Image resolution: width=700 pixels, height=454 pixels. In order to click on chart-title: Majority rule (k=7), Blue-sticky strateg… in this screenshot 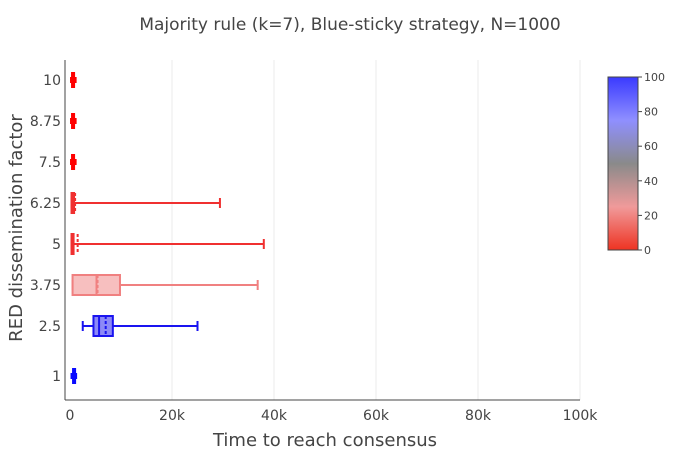, I will do `click(349, 25)`.